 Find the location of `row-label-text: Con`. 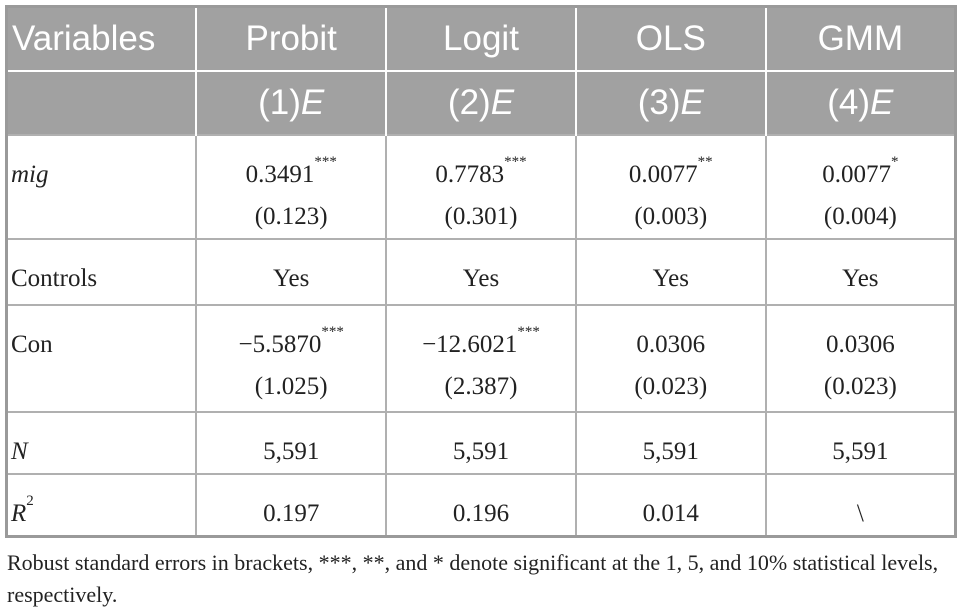

row-label-text: Con is located at coordinates (32, 344).